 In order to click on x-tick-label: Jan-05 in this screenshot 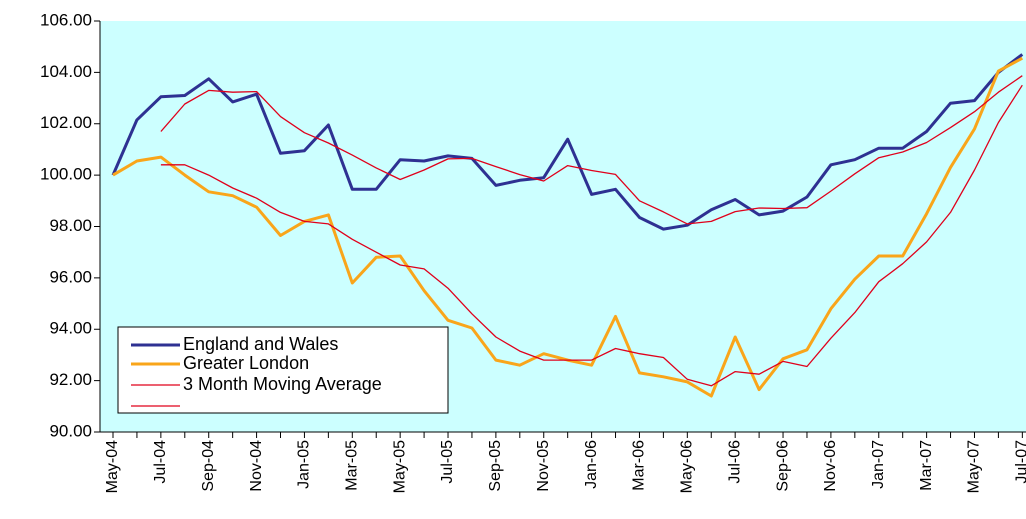, I will do `click(304, 464)`.